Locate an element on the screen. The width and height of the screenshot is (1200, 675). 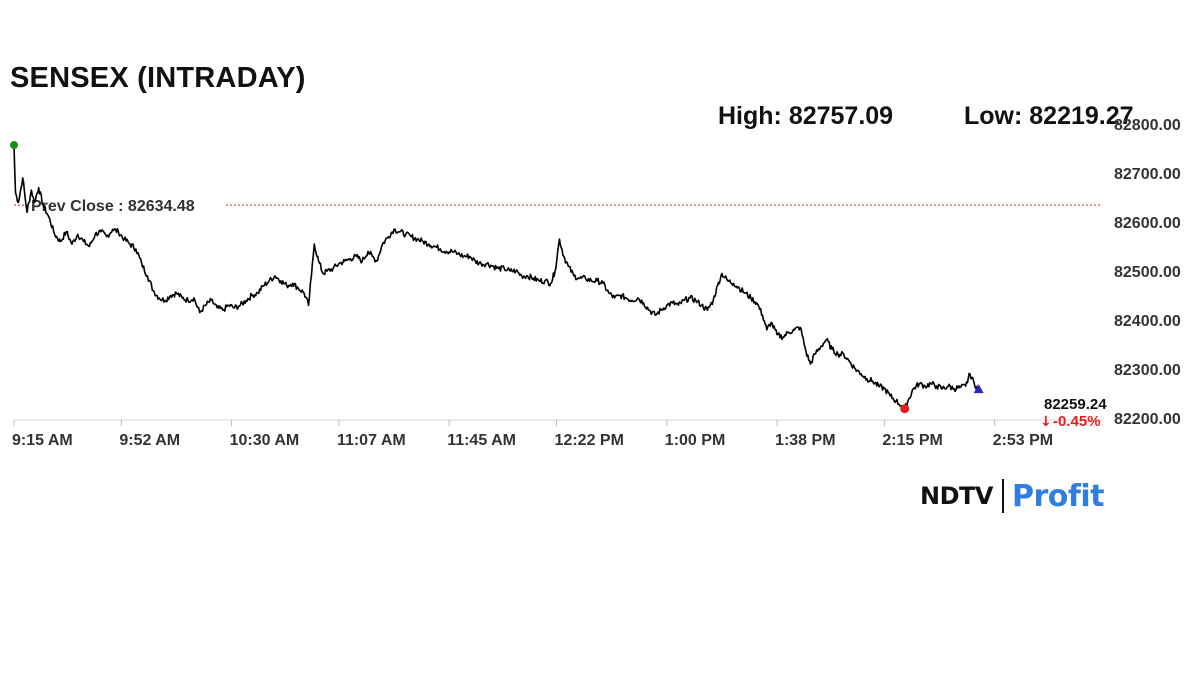
x-tick-label: 1:00 PM is located at coordinates (695, 440).